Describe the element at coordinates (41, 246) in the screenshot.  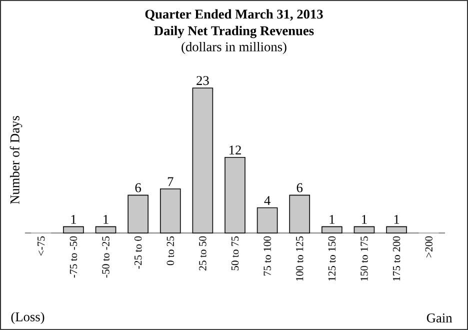
I see `x-tick-label: <-75` at that location.